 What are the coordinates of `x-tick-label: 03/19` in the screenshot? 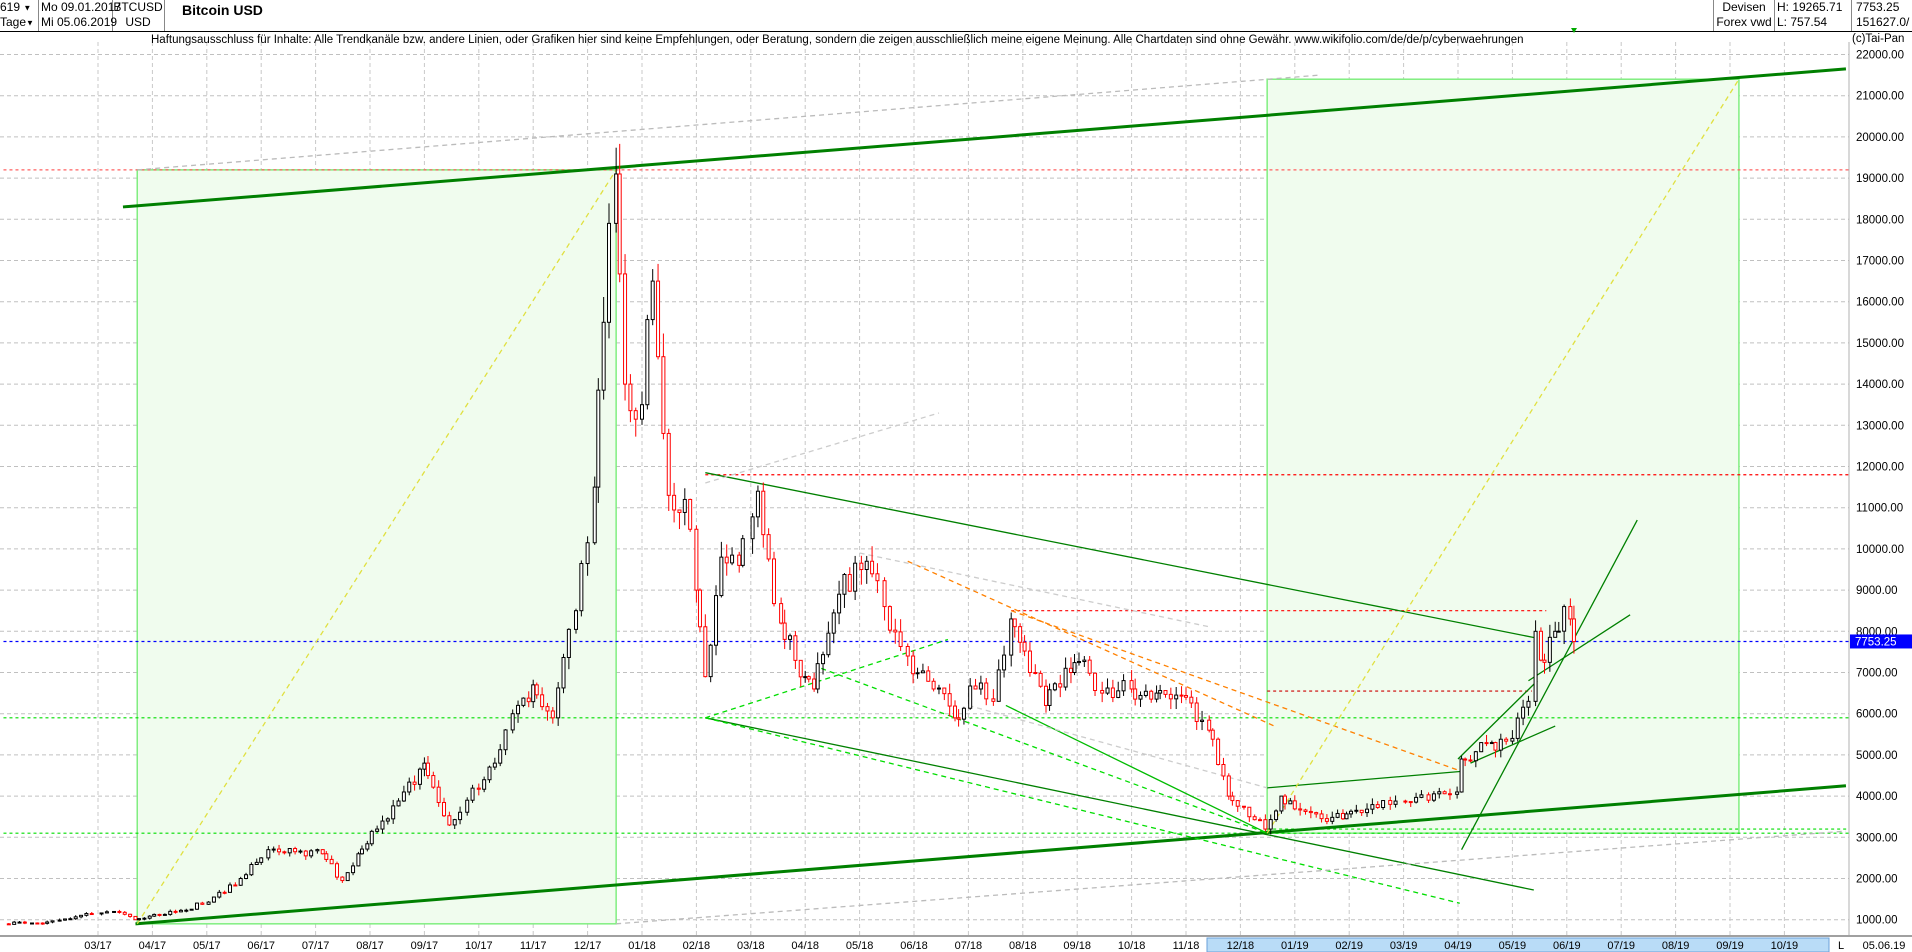 It's located at (1404, 946).